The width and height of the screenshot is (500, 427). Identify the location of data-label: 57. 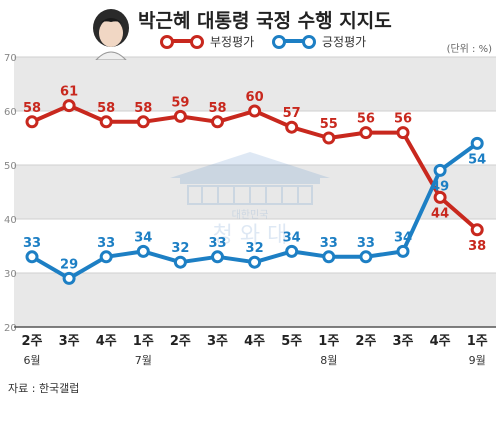
(292, 113).